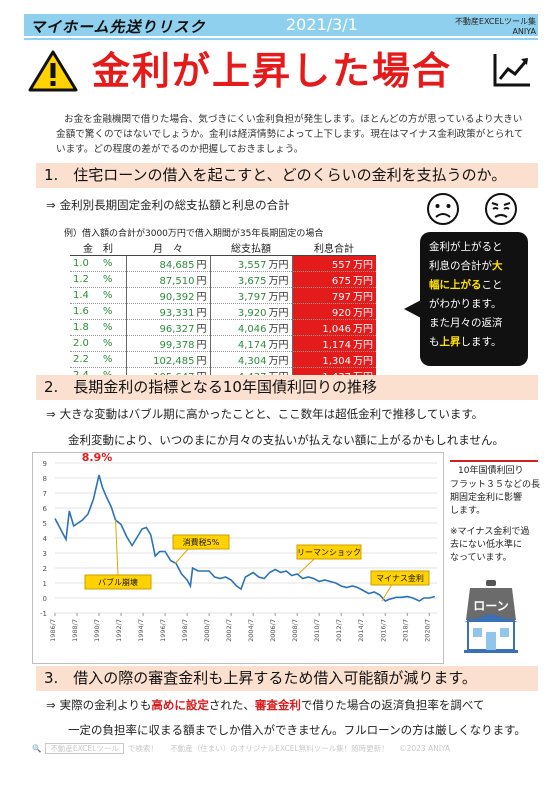  I want to click on side-note-line: フラット３５などの長, so click(495, 485).